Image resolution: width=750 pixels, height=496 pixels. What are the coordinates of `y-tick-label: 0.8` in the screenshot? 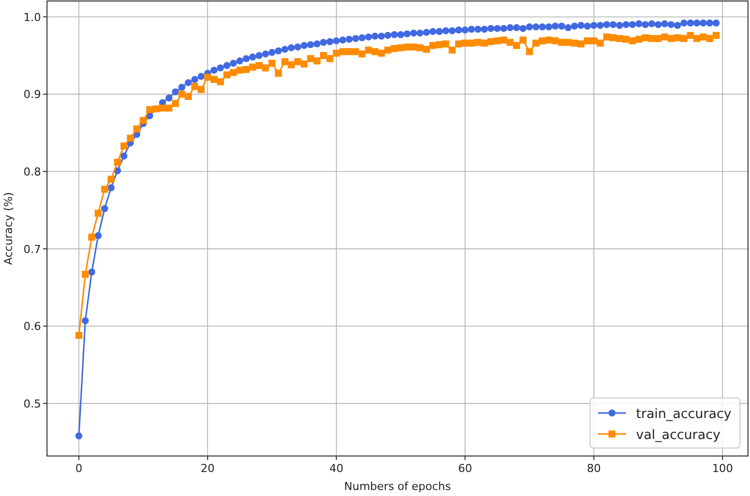 It's located at (32, 171).